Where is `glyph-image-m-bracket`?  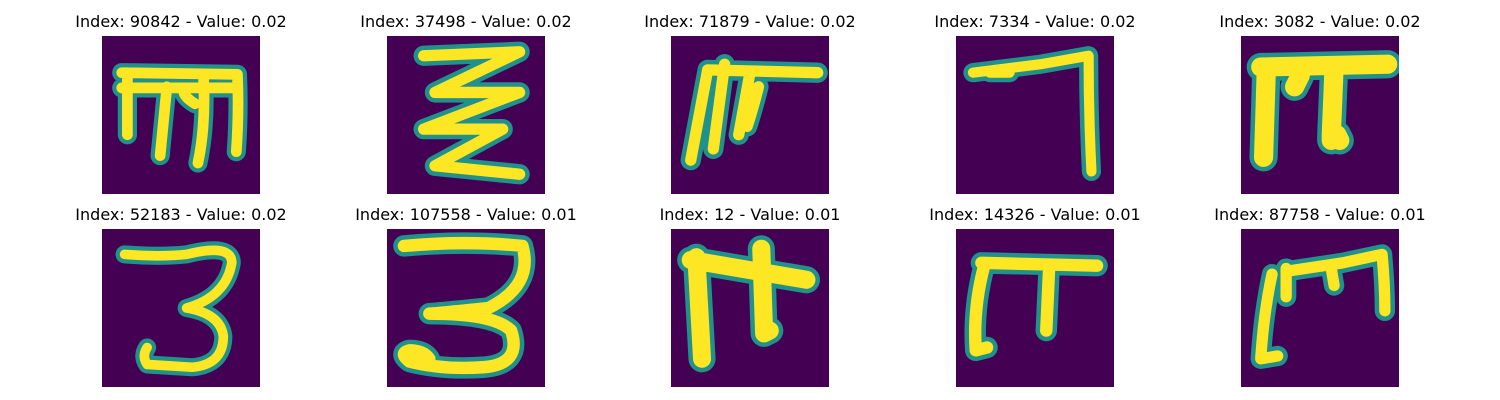 glyph-image-m-bracket is located at coordinates (1320, 308).